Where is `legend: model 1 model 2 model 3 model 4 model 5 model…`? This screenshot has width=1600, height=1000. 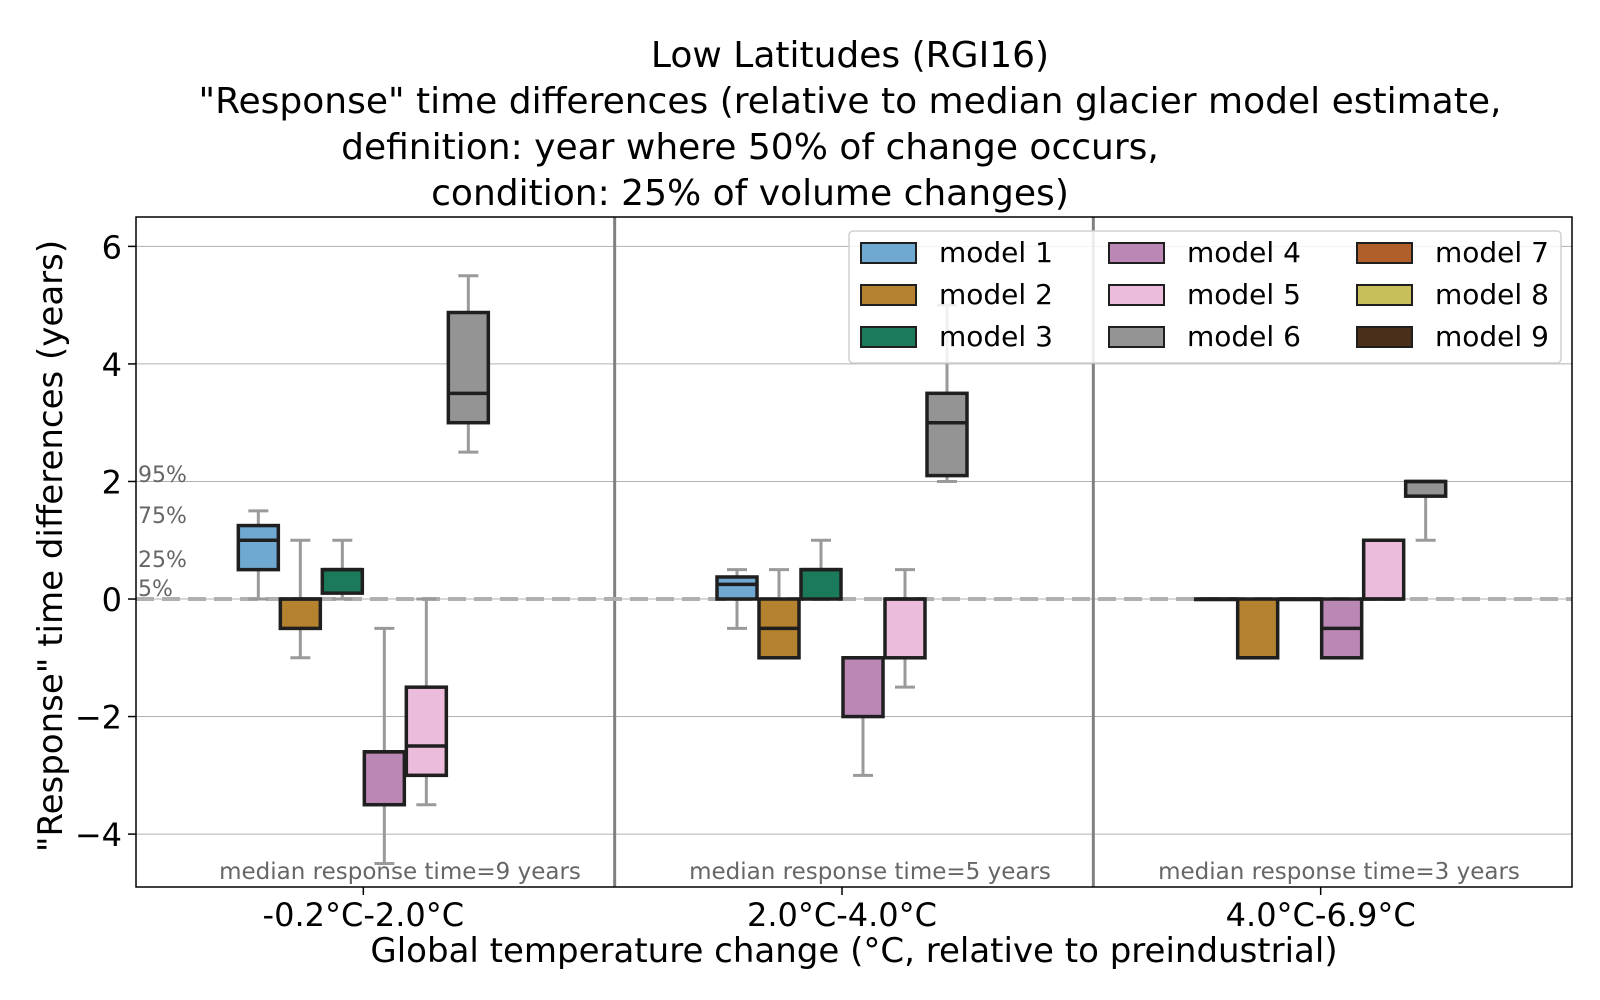 legend: model 1 model 2 model 3 model 4 model 5 model… is located at coordinates (1205, 297).